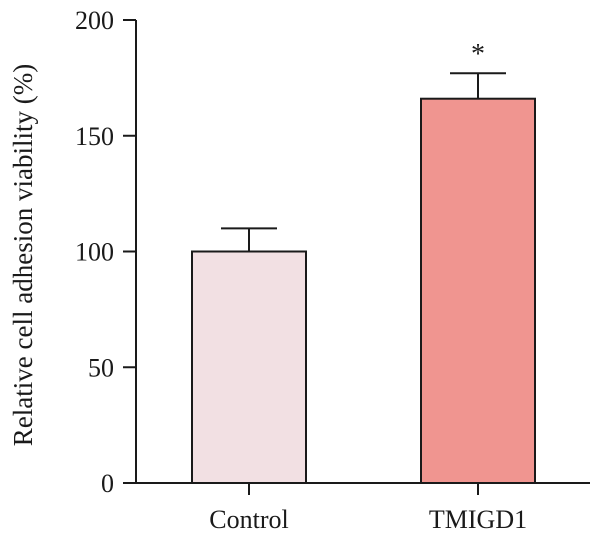  I want to click on bar-control, so click(249, 367).